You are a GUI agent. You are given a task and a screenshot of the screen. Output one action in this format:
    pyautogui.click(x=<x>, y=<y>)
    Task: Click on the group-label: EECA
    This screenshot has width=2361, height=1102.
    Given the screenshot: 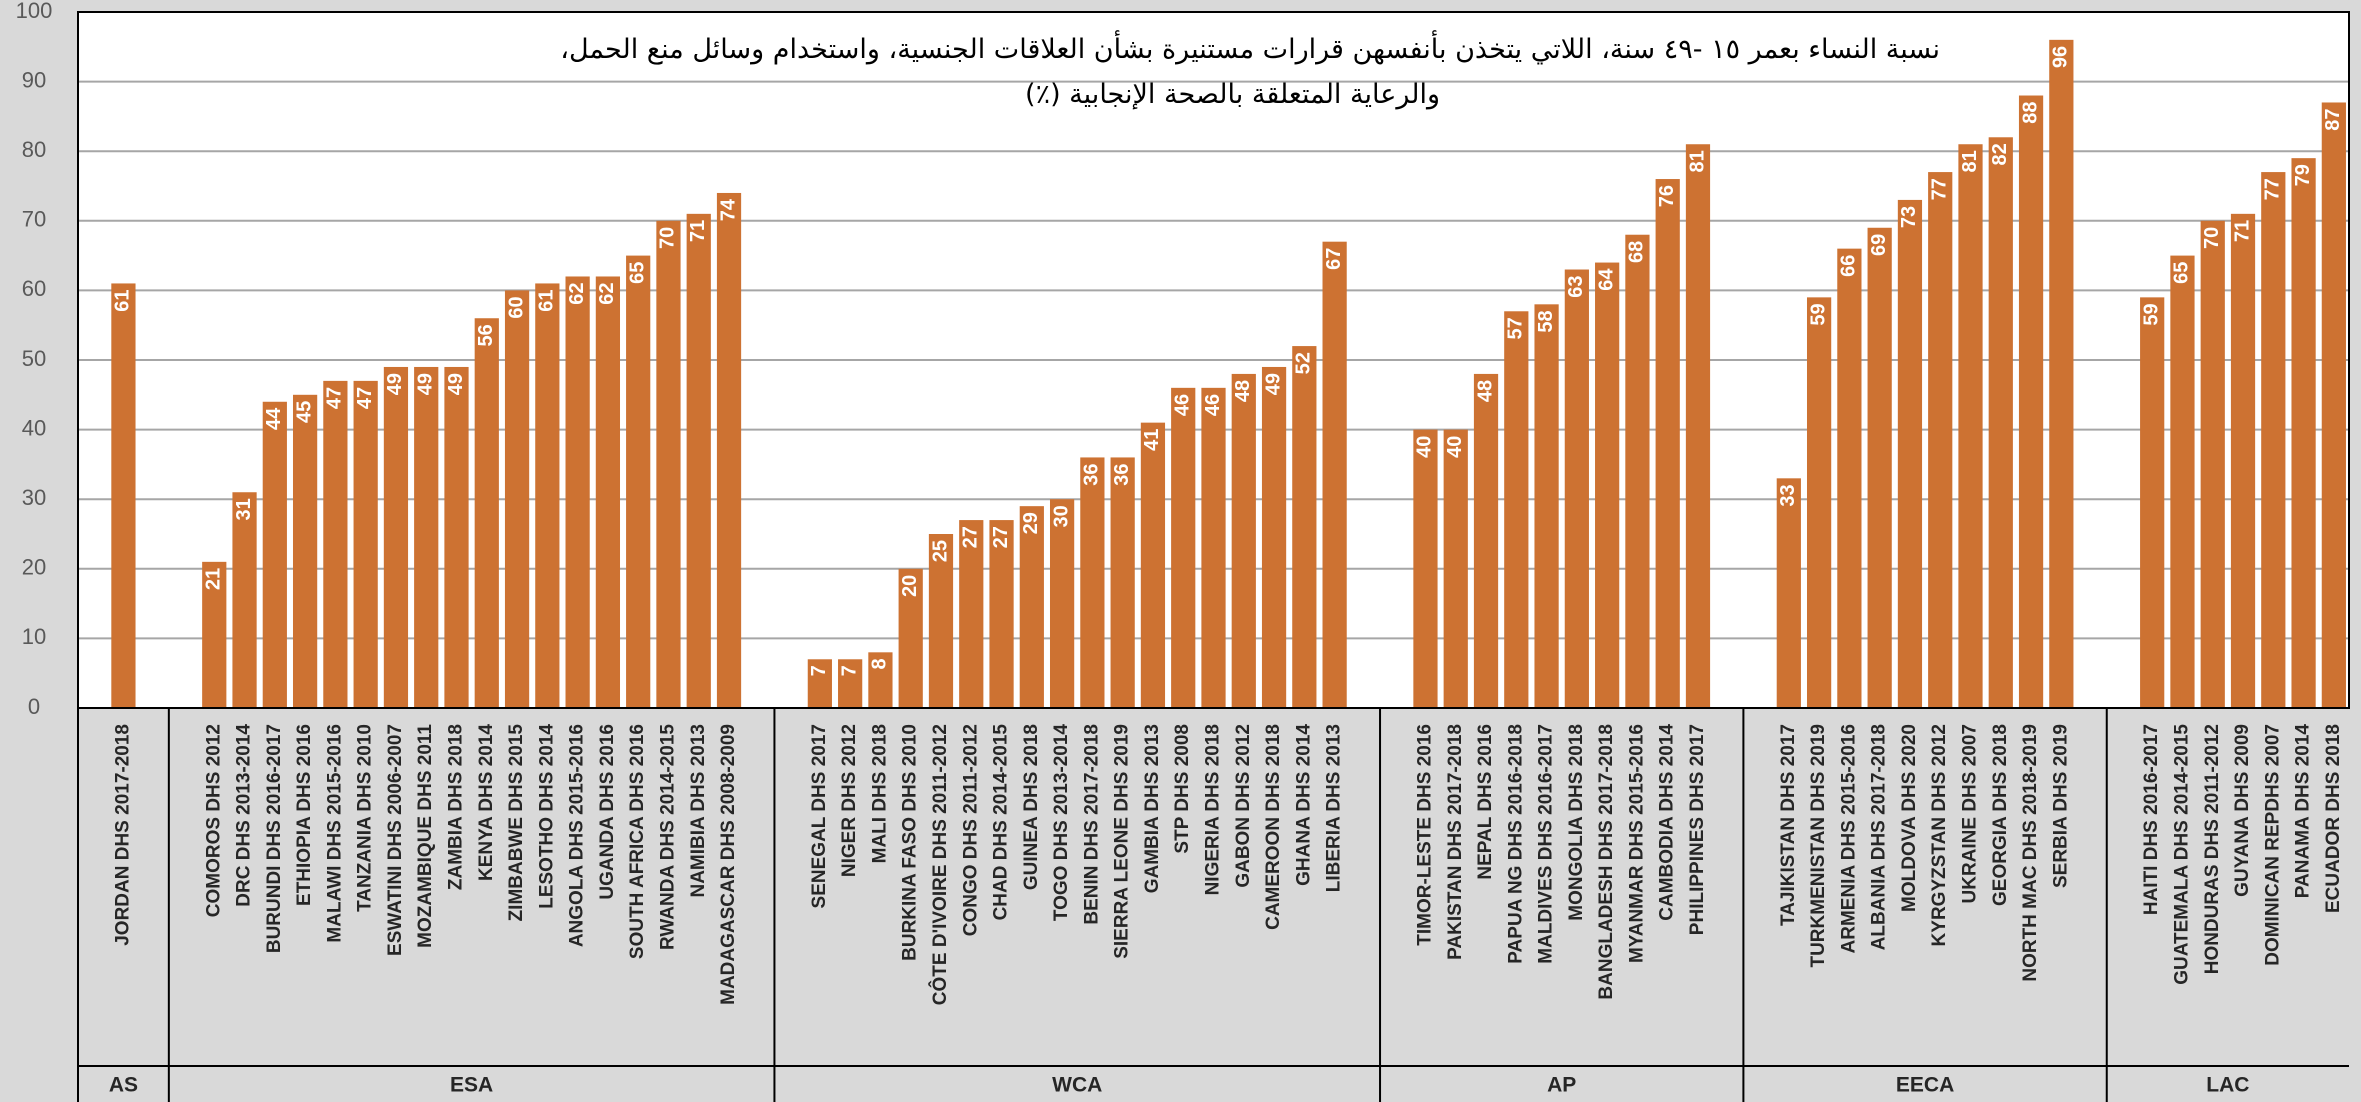 What is the action you would take?
    pyautogui.click(x=1925, y=1085)
    